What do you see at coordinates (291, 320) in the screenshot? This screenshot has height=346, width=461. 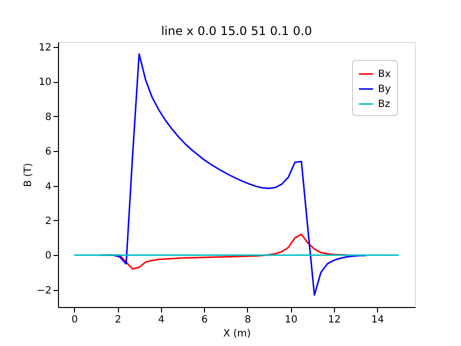 I see `x-tick-label: 10` at bounding box center [291, 320].